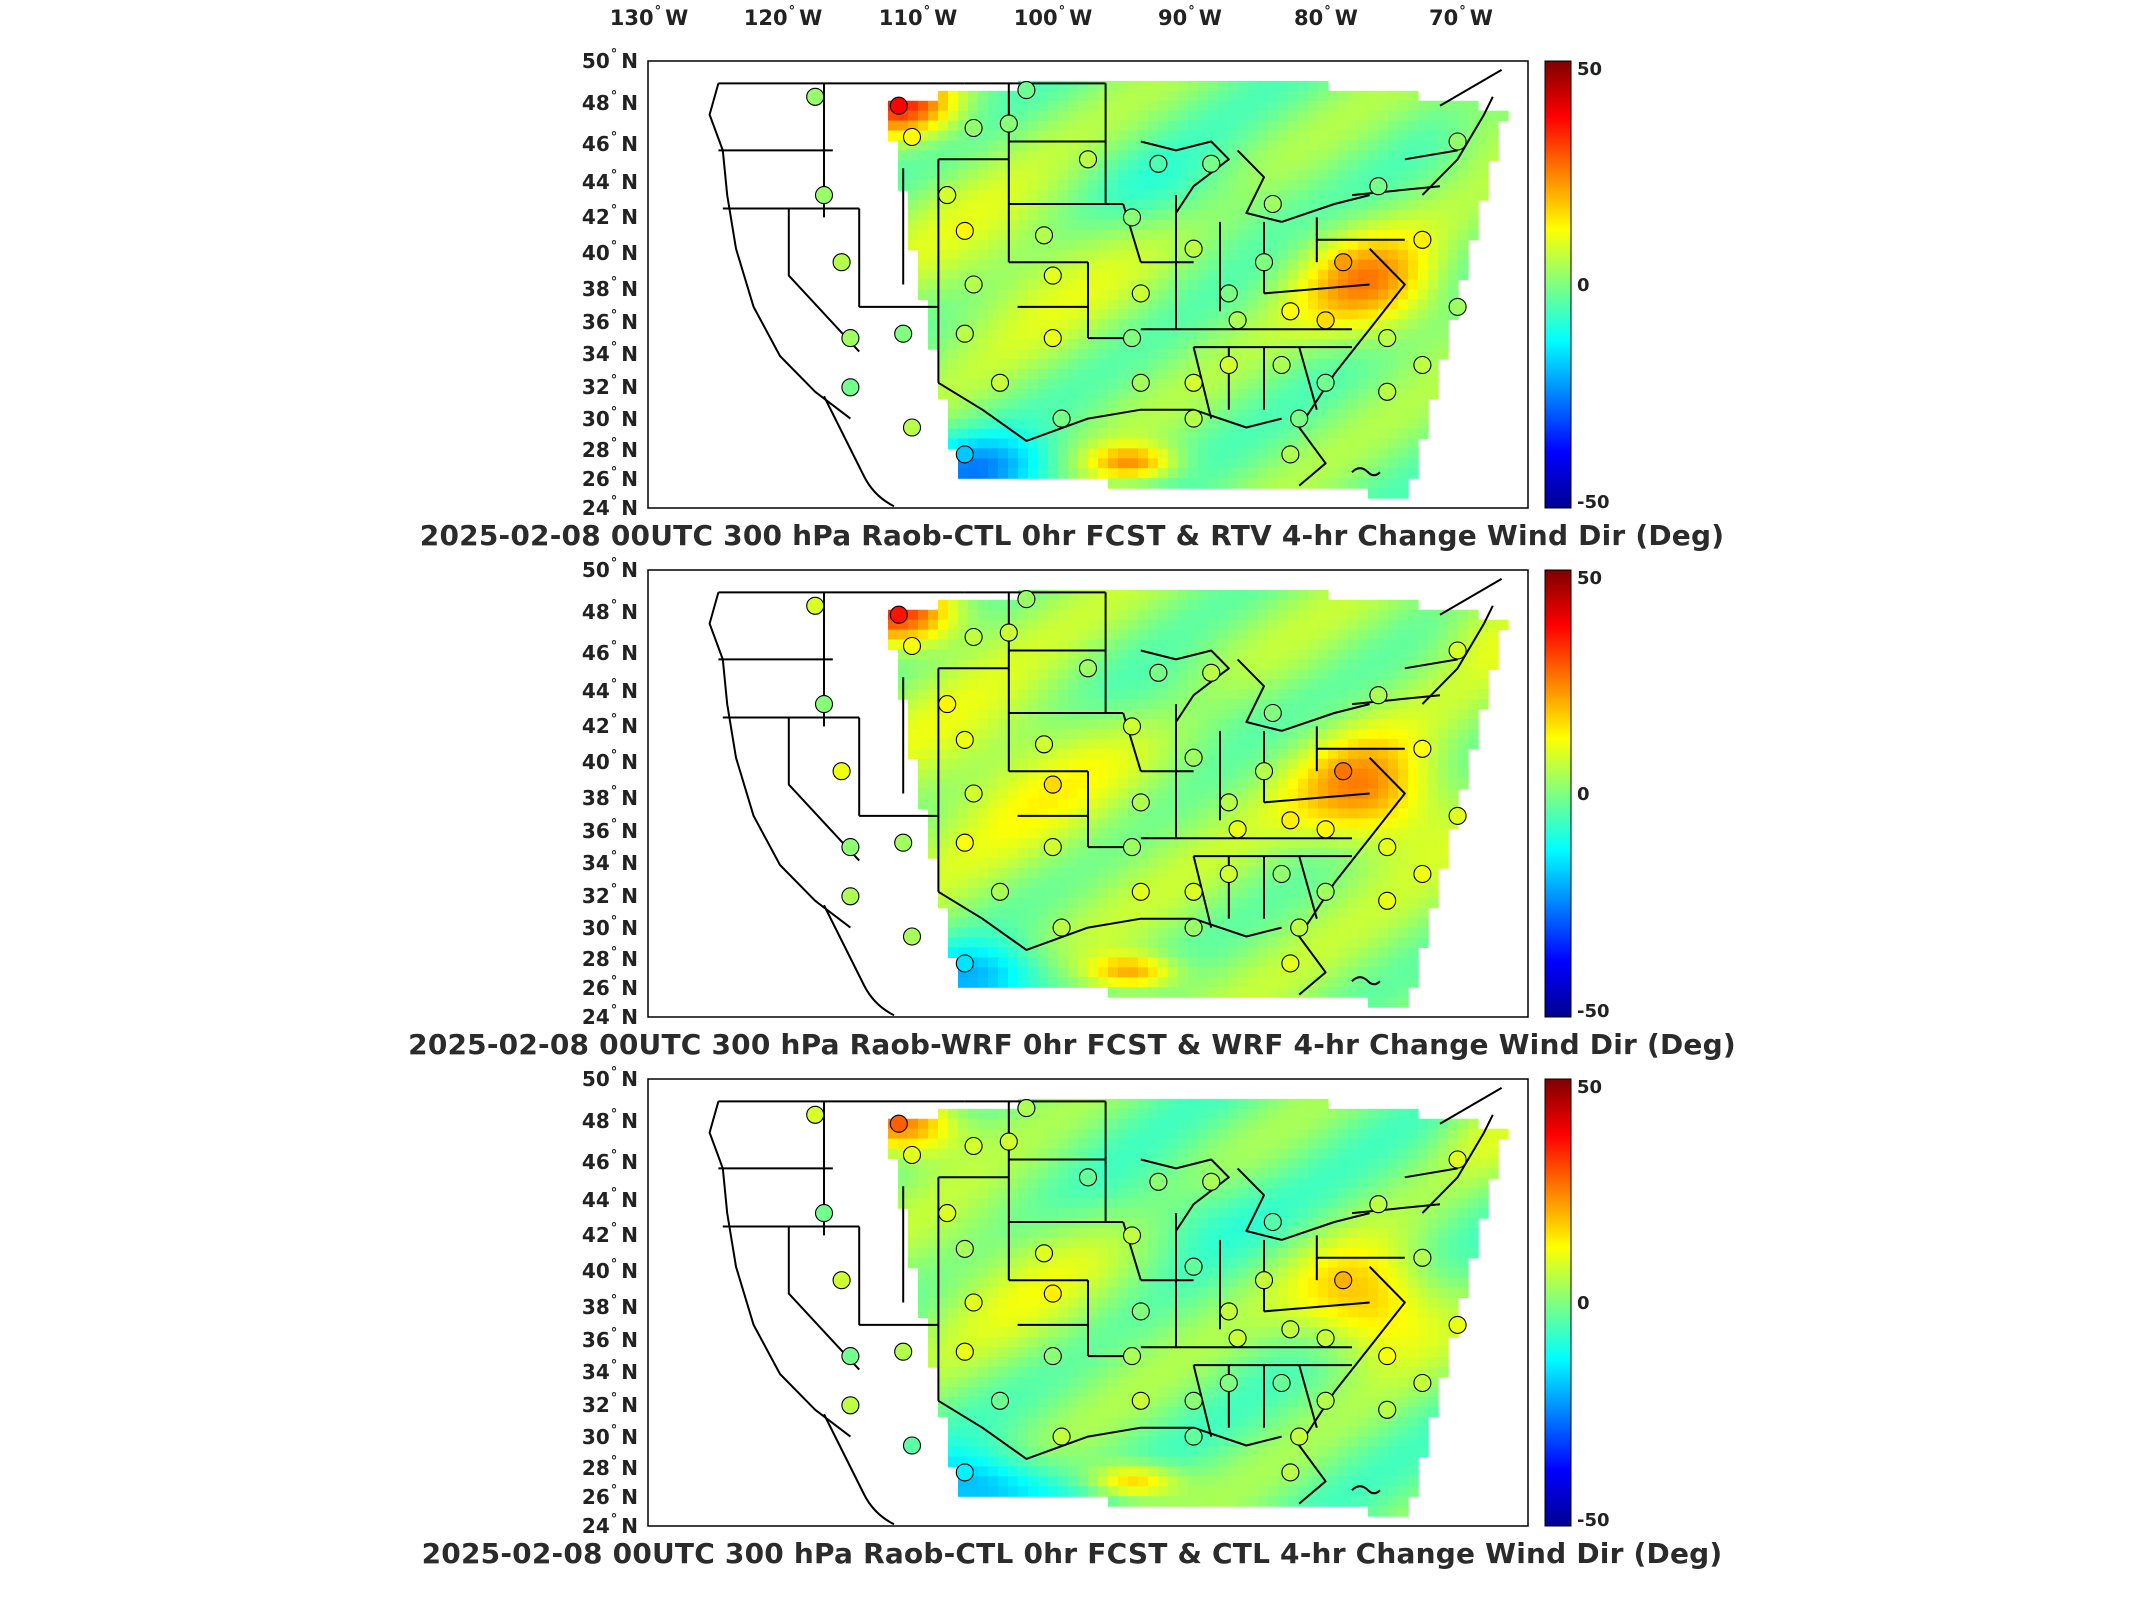  What do you see at coordinates (609, 926) in the screenshot?
I see `latitude-label: 30° N` at bounding box center [609, 926].